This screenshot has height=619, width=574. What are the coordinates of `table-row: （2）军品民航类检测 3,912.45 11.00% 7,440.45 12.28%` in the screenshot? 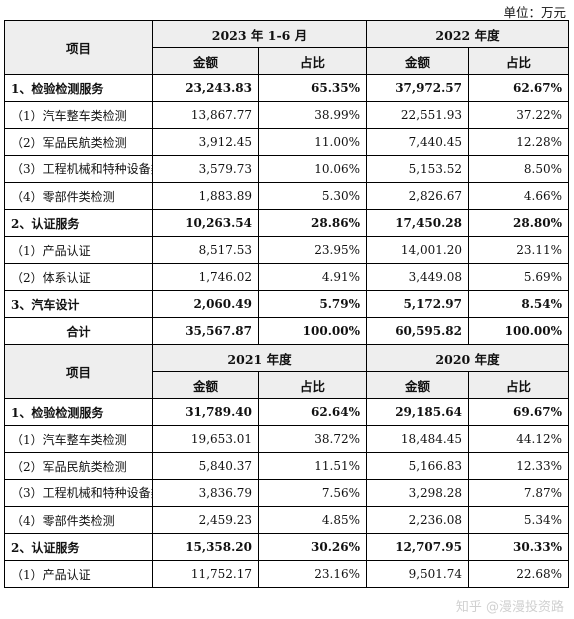 It's located at (286, 142).